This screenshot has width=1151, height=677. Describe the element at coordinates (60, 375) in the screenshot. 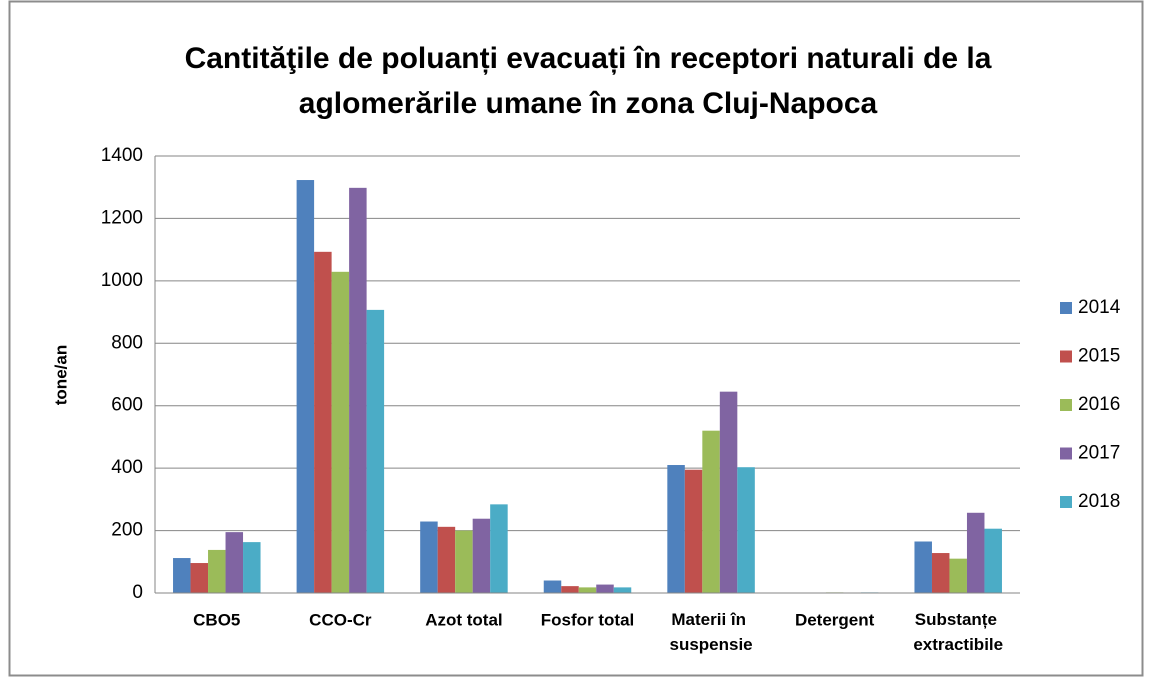

I see `y-axis-title: tone/an` at that location.